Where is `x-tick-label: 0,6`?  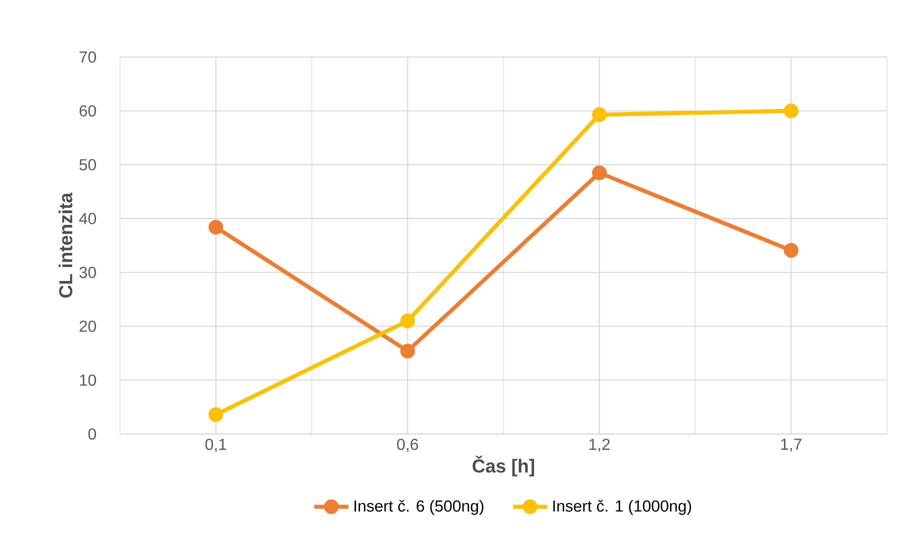 x-tick-label: 0,6 is located at coordinates (407, 445).